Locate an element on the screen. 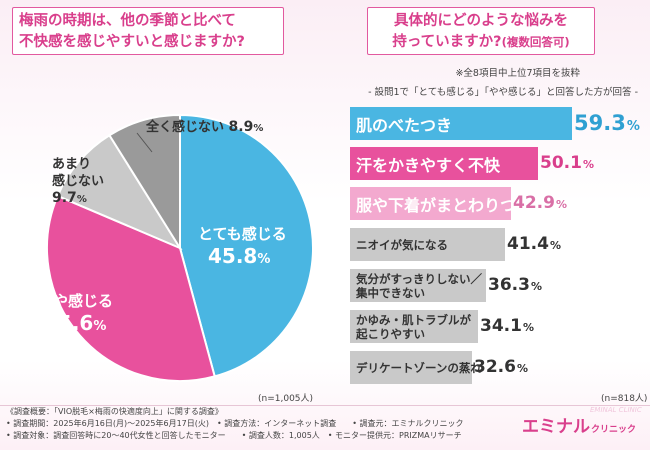 Image resolution: width=650 pixels, height=450 pixels. bar-value-label: 41.4% is located at coordinates (534, 244).